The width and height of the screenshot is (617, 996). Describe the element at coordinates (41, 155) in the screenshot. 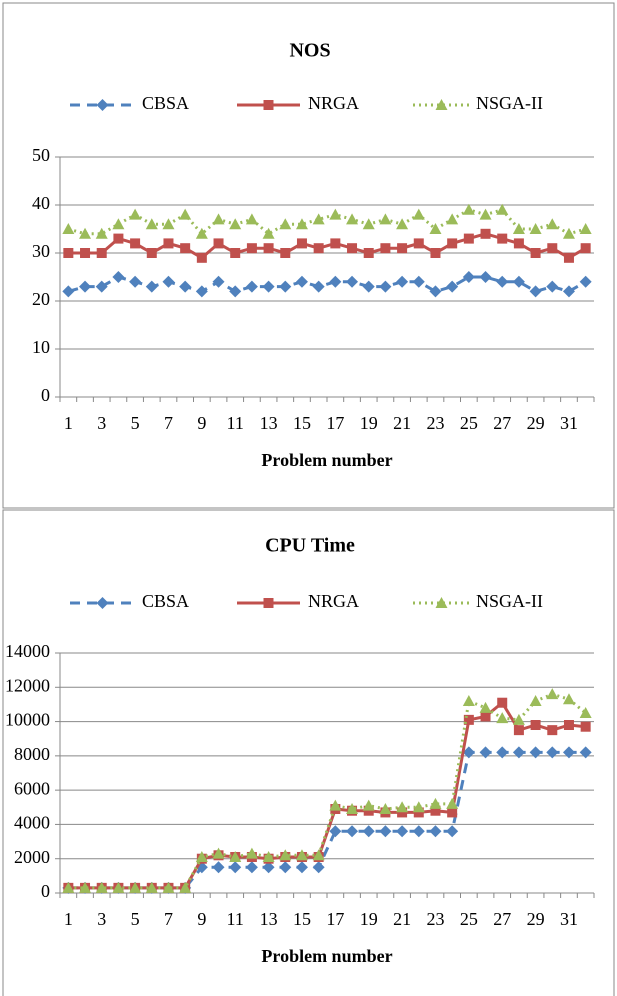

I see `y-tick-label: 50` at that location.